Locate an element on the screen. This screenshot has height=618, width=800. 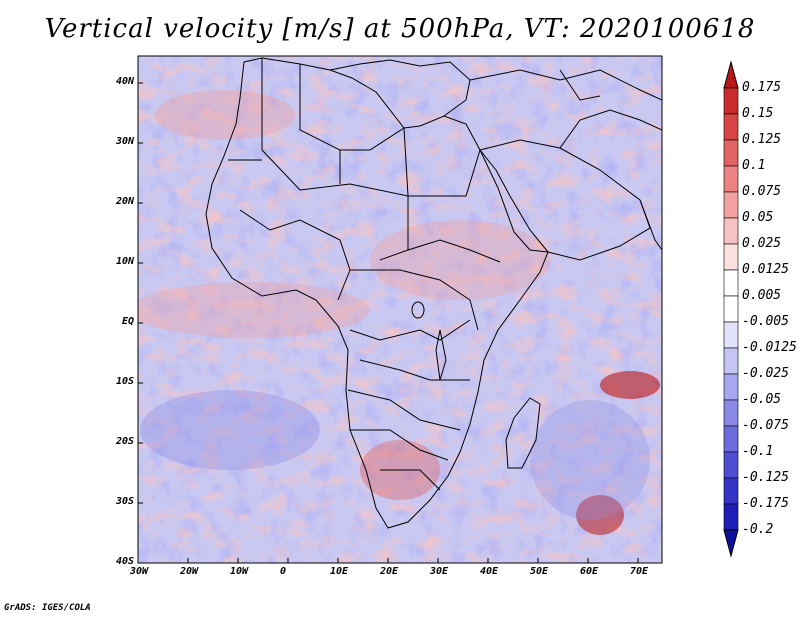
lon-label: 20E is located at coordinates (389, 571).